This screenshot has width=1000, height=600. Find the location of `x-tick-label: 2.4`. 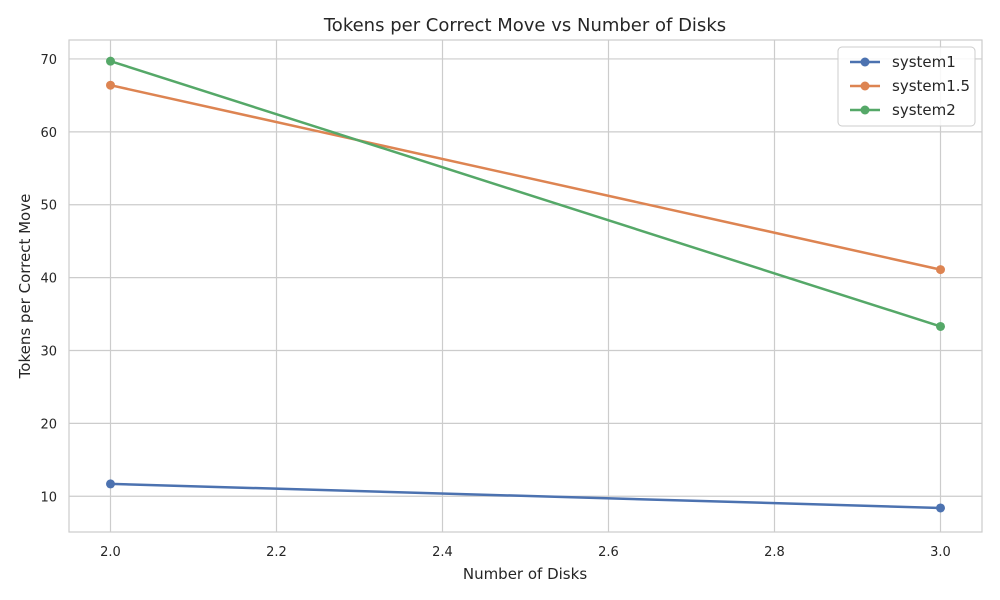

x-tick-label: 2.4 is located at coordinates (442, 552).